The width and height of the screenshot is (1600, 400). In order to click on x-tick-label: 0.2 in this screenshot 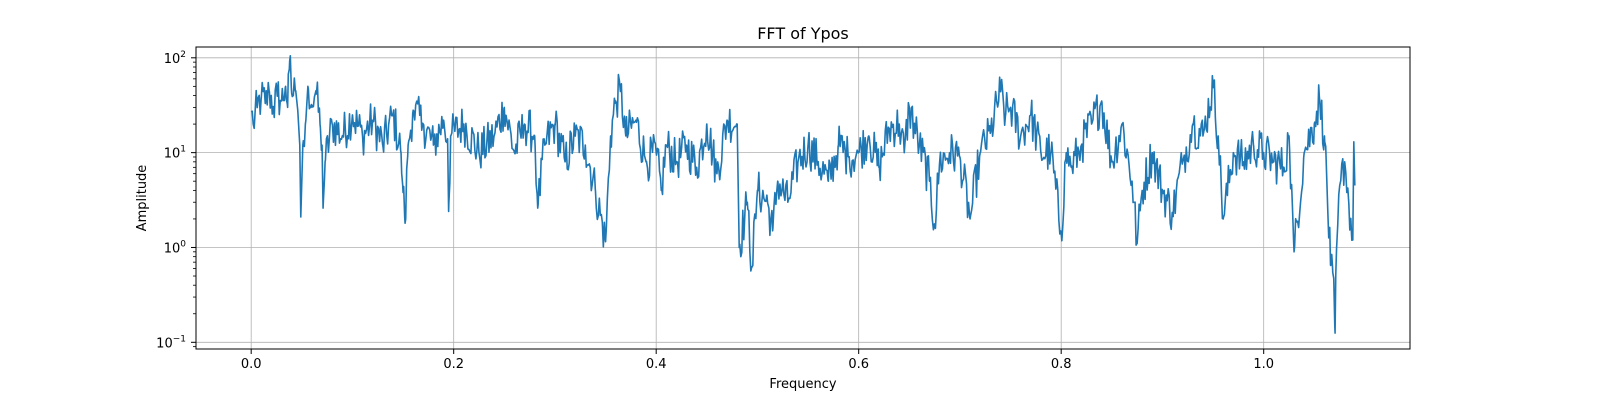, I will do `click(453, 364)`.